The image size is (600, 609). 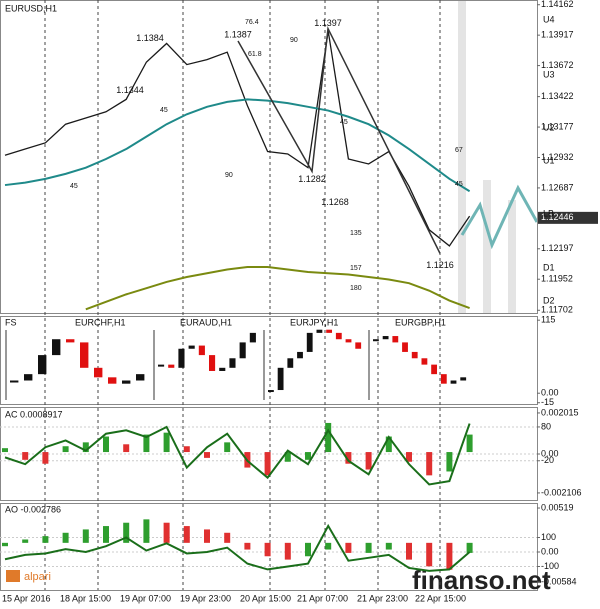 I want to click on y-tick-label: 1.12932, so click(x=557, y=157).